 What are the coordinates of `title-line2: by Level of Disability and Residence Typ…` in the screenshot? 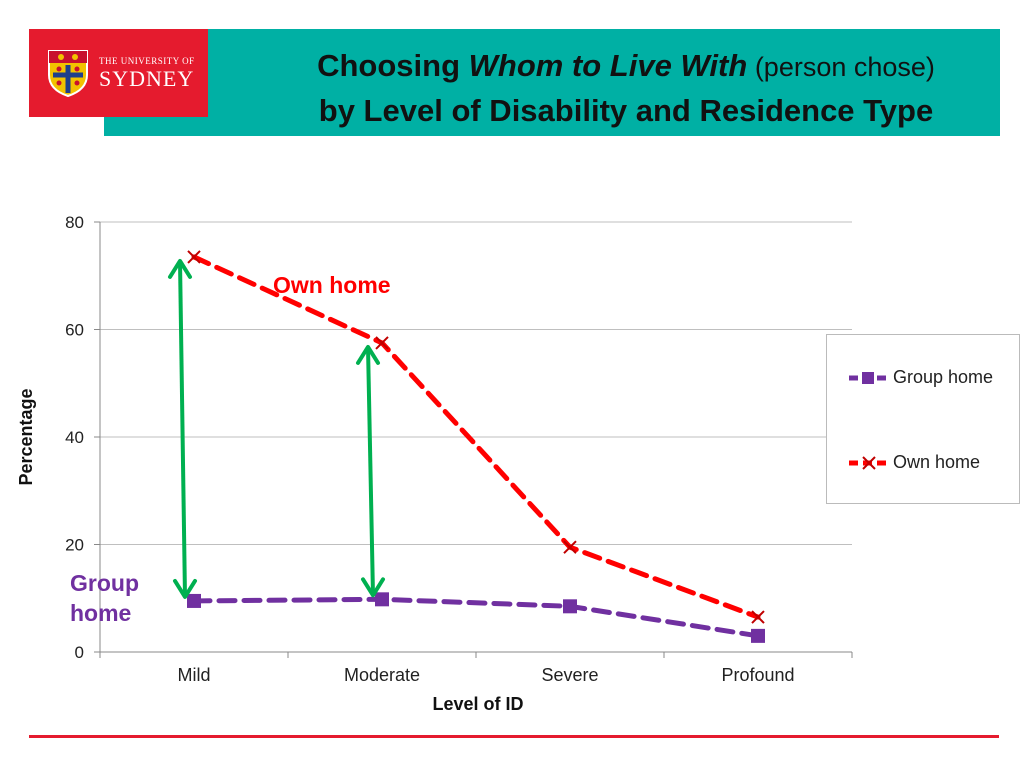 It's located at (626, 110).